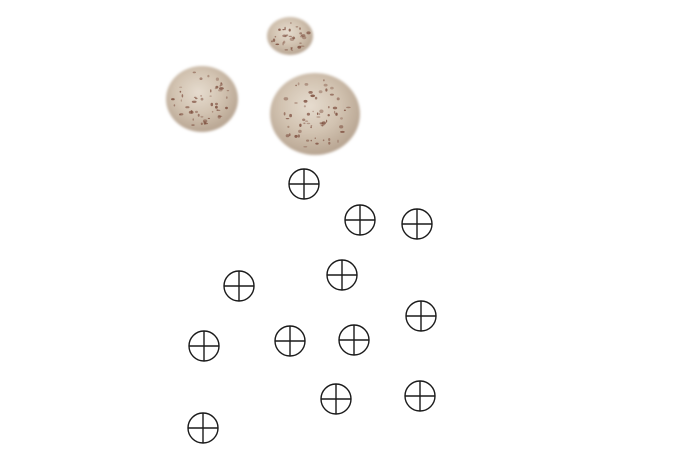 The width and height of the screenshot is (692, 456). I want to click on left-egg-speckled-egg-icon, so click(202, 99).